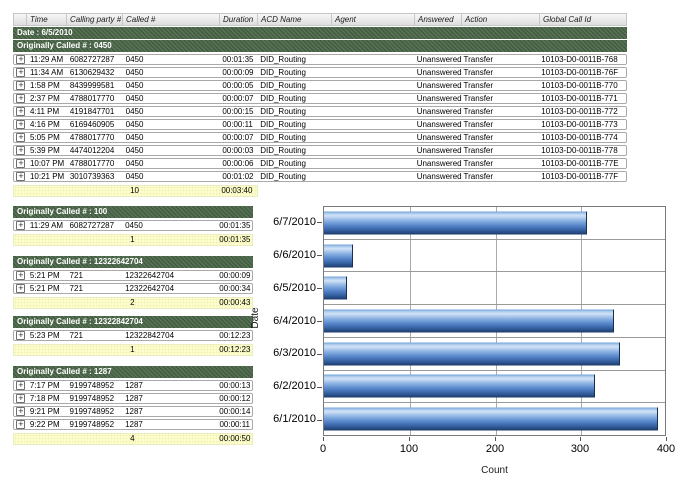  I want to click on row-cell: 4474012204, so click(92, 150).